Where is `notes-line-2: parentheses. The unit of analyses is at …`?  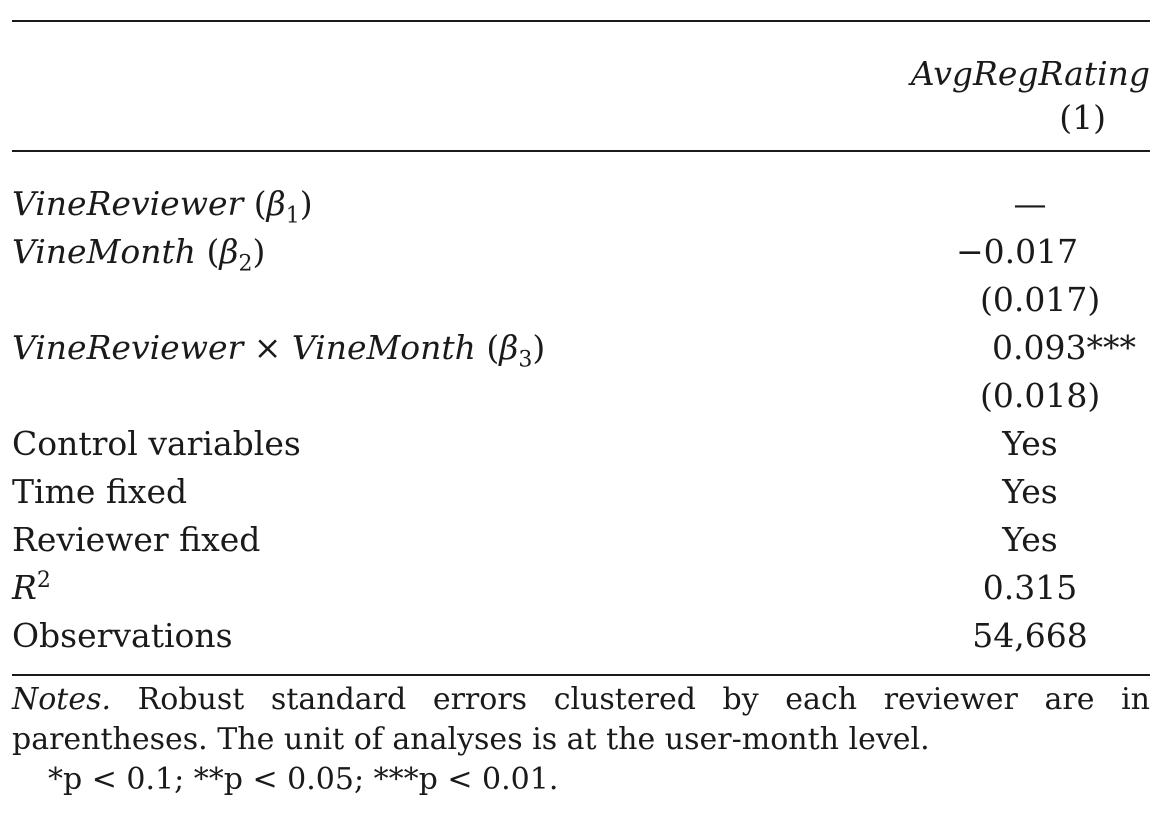 notes-line-2: parentheses. The unit of analyses is at … is located at coordinates (471, 739).